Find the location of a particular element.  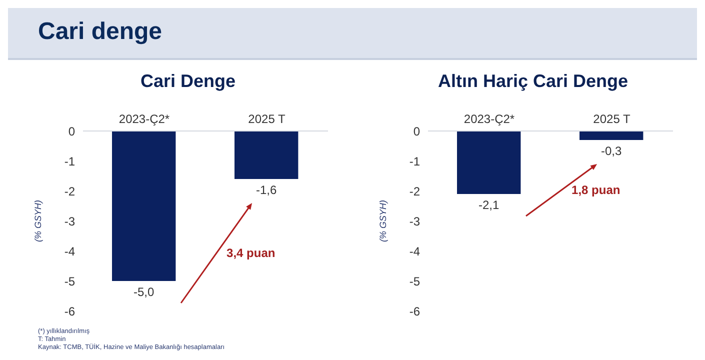

chart-title: Altın Hariç Cari Denge is located at coordinates (533, 81).